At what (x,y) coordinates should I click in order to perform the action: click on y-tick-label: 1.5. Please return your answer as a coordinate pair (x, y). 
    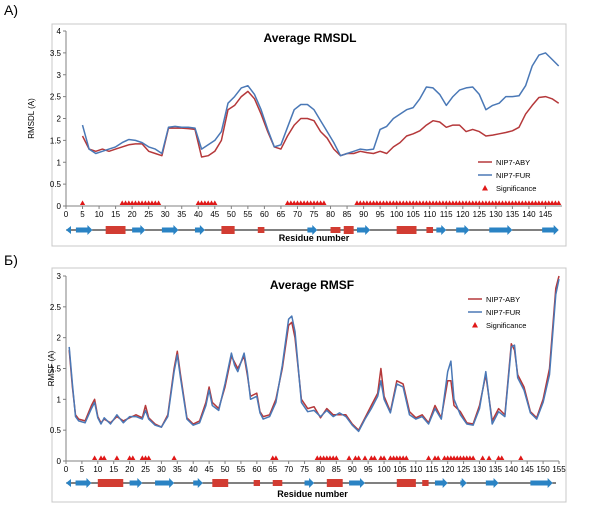
    Looking at the image, I should click on (56, 140).